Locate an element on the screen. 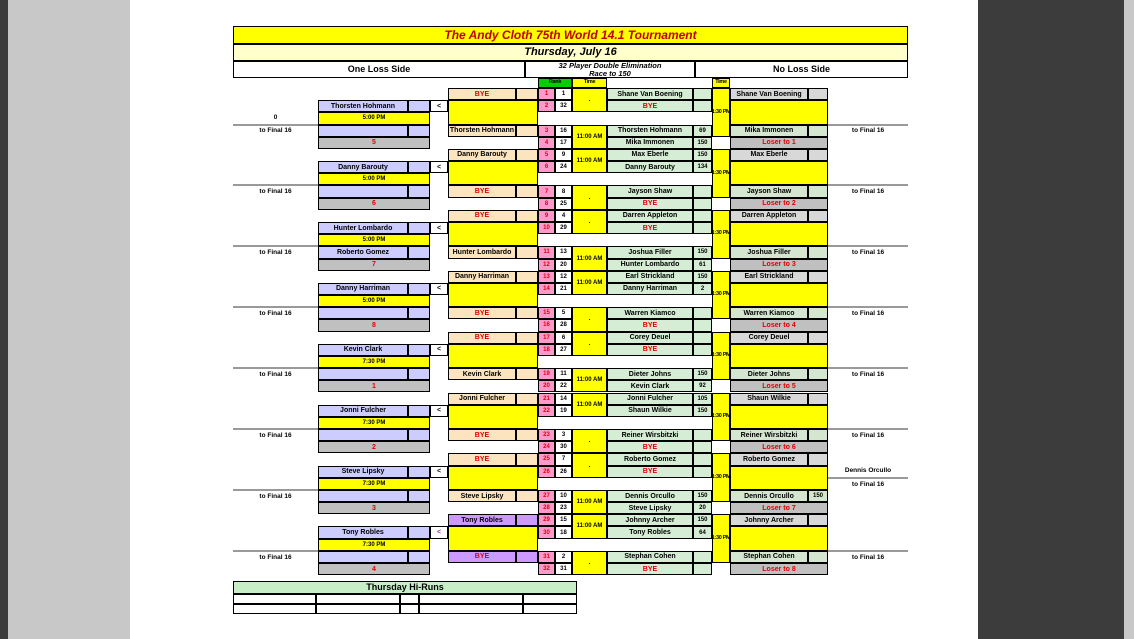 Image resolution: width=1134 pixels, height=639 pixels. no-loss-player-bottom: Jayson Shaw is located at coordinates (769, 191).